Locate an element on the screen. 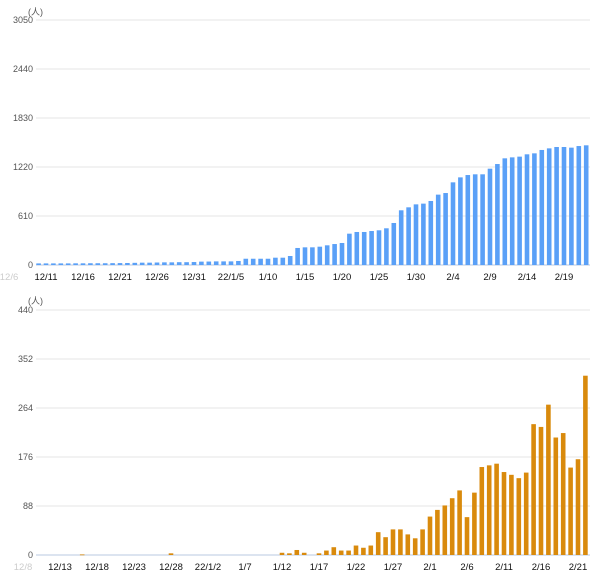  x-tick-label: 1/15 is located at coordinates (305, 277).